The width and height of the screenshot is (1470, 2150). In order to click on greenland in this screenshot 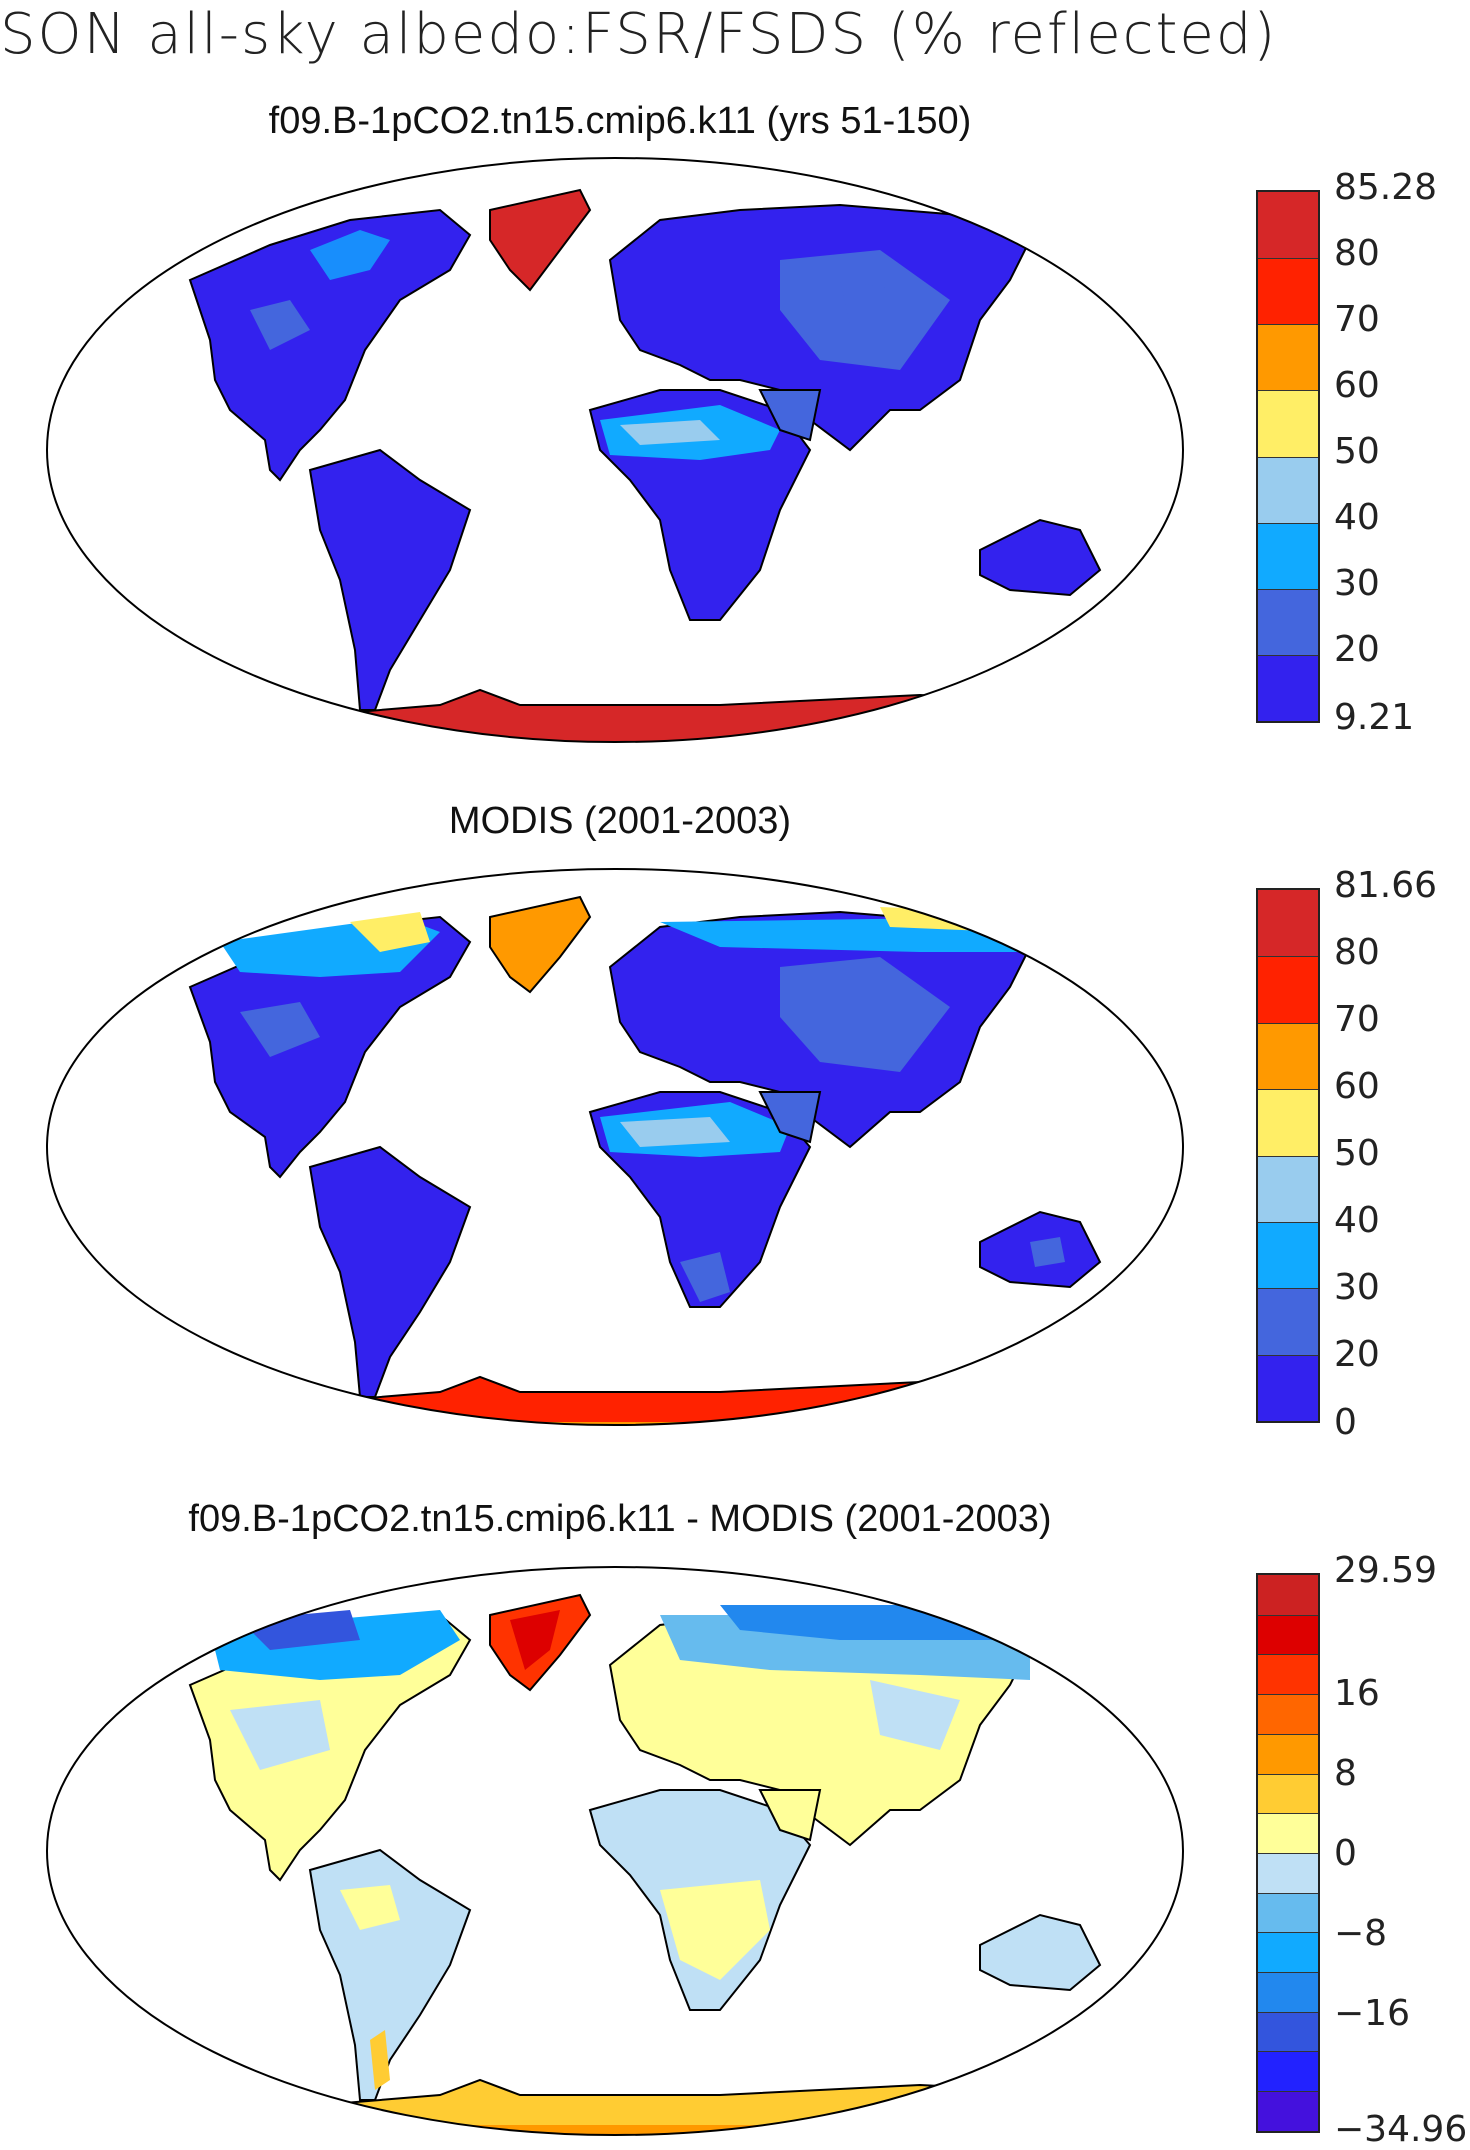, I will do `click(540, 240)`.